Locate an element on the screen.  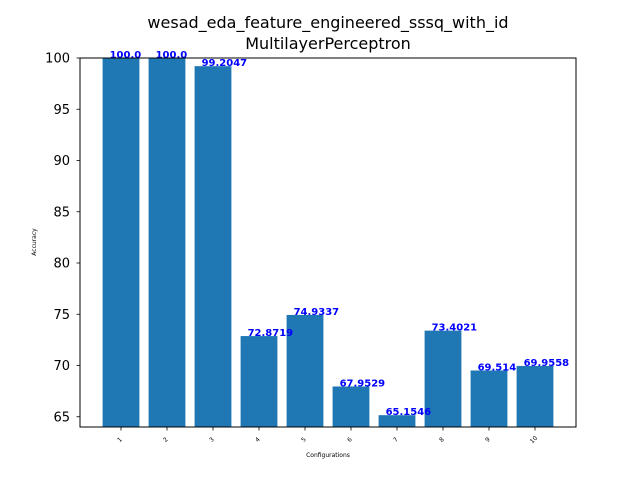
chart-subtitle: MultilayerPerceptron is located at coordinates (328, 43).